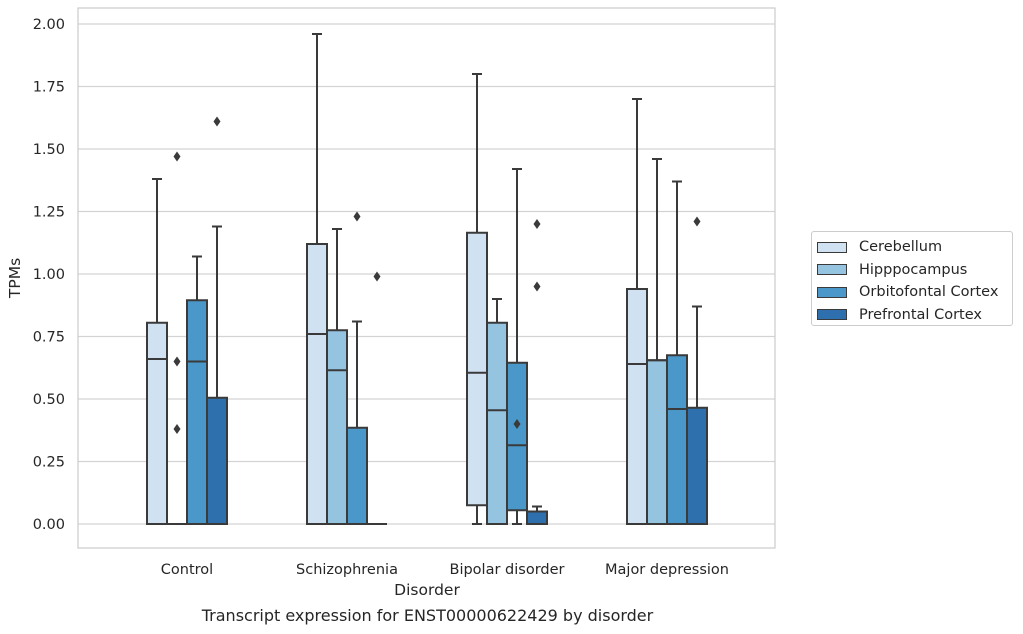 The height and width of the screenshot is (634, 1023). I want to click on legend-label: Prefrontal Cortex, so click(920, 314).